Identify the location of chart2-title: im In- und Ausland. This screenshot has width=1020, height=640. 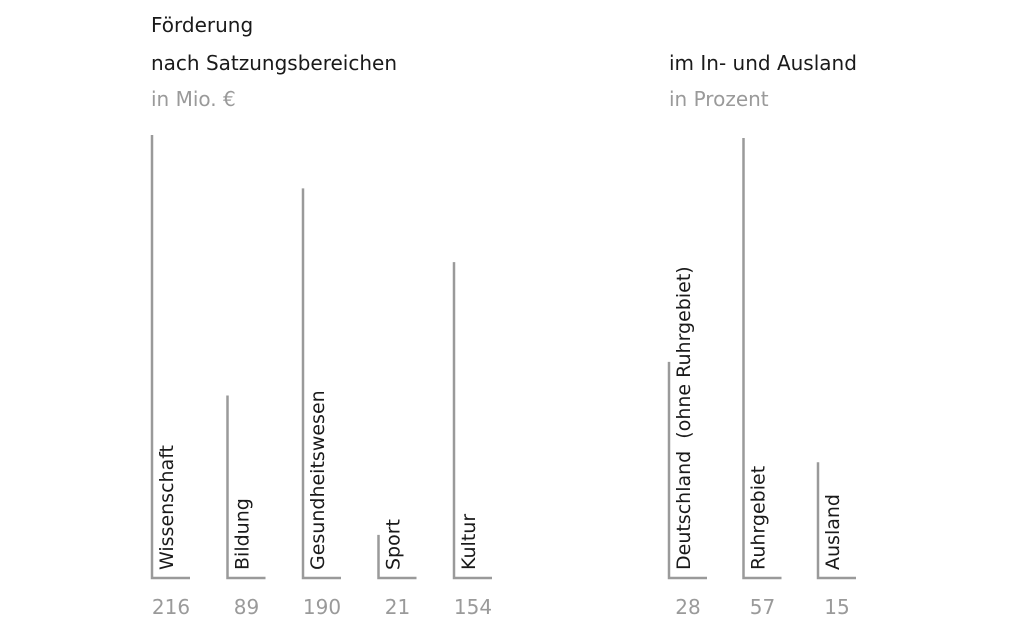
(763, 63).